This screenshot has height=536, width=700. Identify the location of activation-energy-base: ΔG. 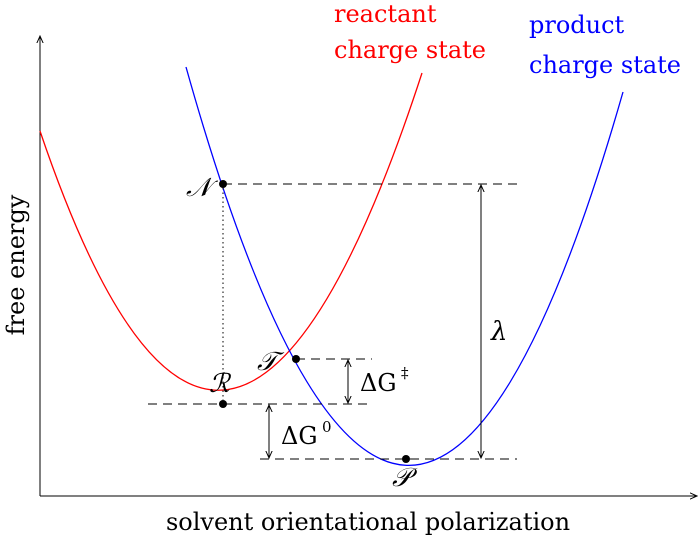
(378, 383).